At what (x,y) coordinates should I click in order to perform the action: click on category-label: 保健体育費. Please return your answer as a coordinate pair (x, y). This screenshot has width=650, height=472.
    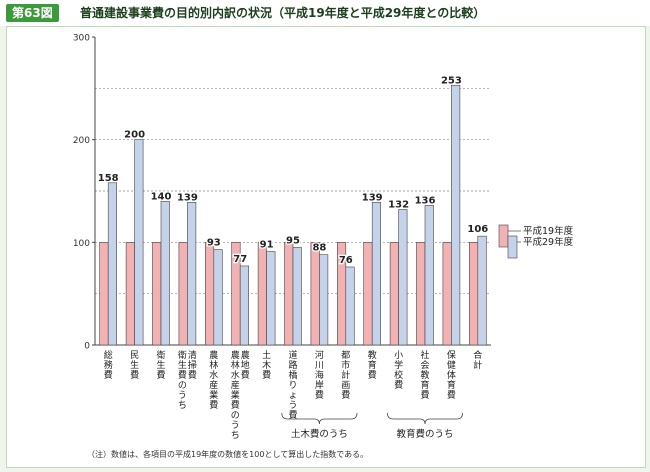
    Looking at the image, I should click on (451, 375).